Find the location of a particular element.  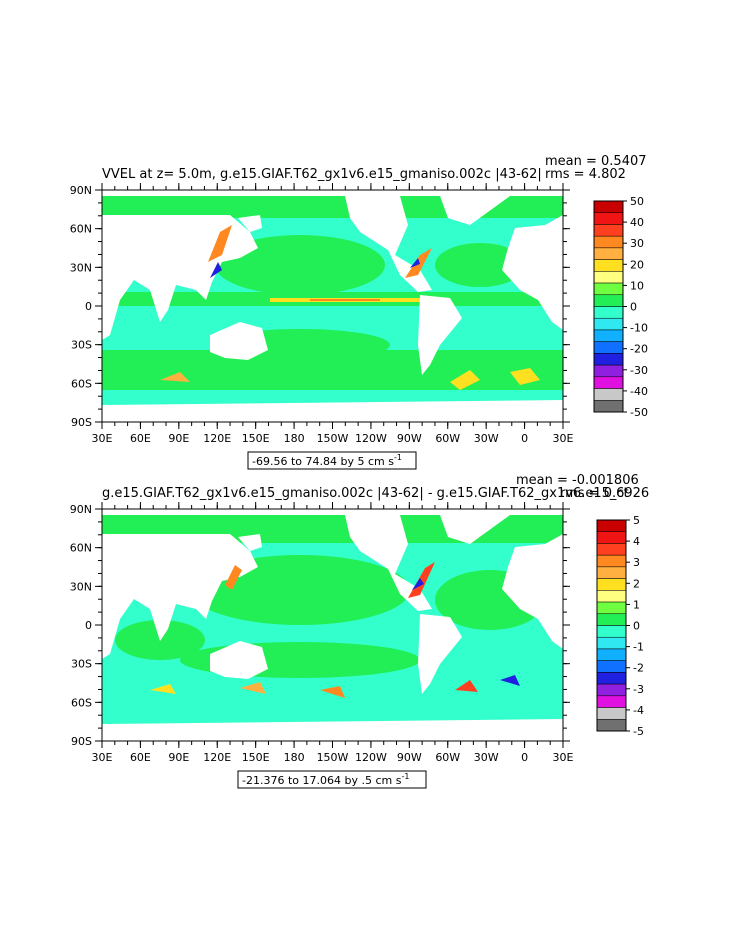

lon-label-bottom: 180 is located at coordinates (294, 757).